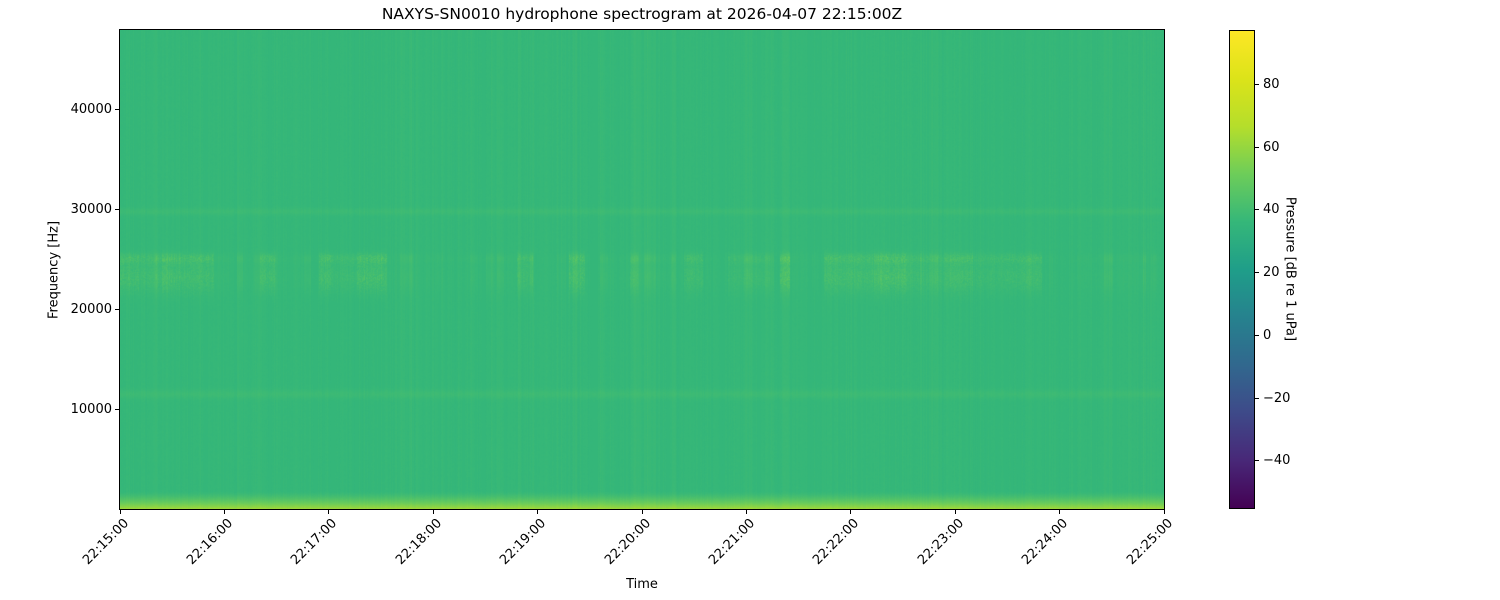 The height and width of the screenshot is (600, 1500). What do you see at coordinates (91, 309) in the screenshot?
I see `y-tick-label: 20000` at bounding box center [91, 309].